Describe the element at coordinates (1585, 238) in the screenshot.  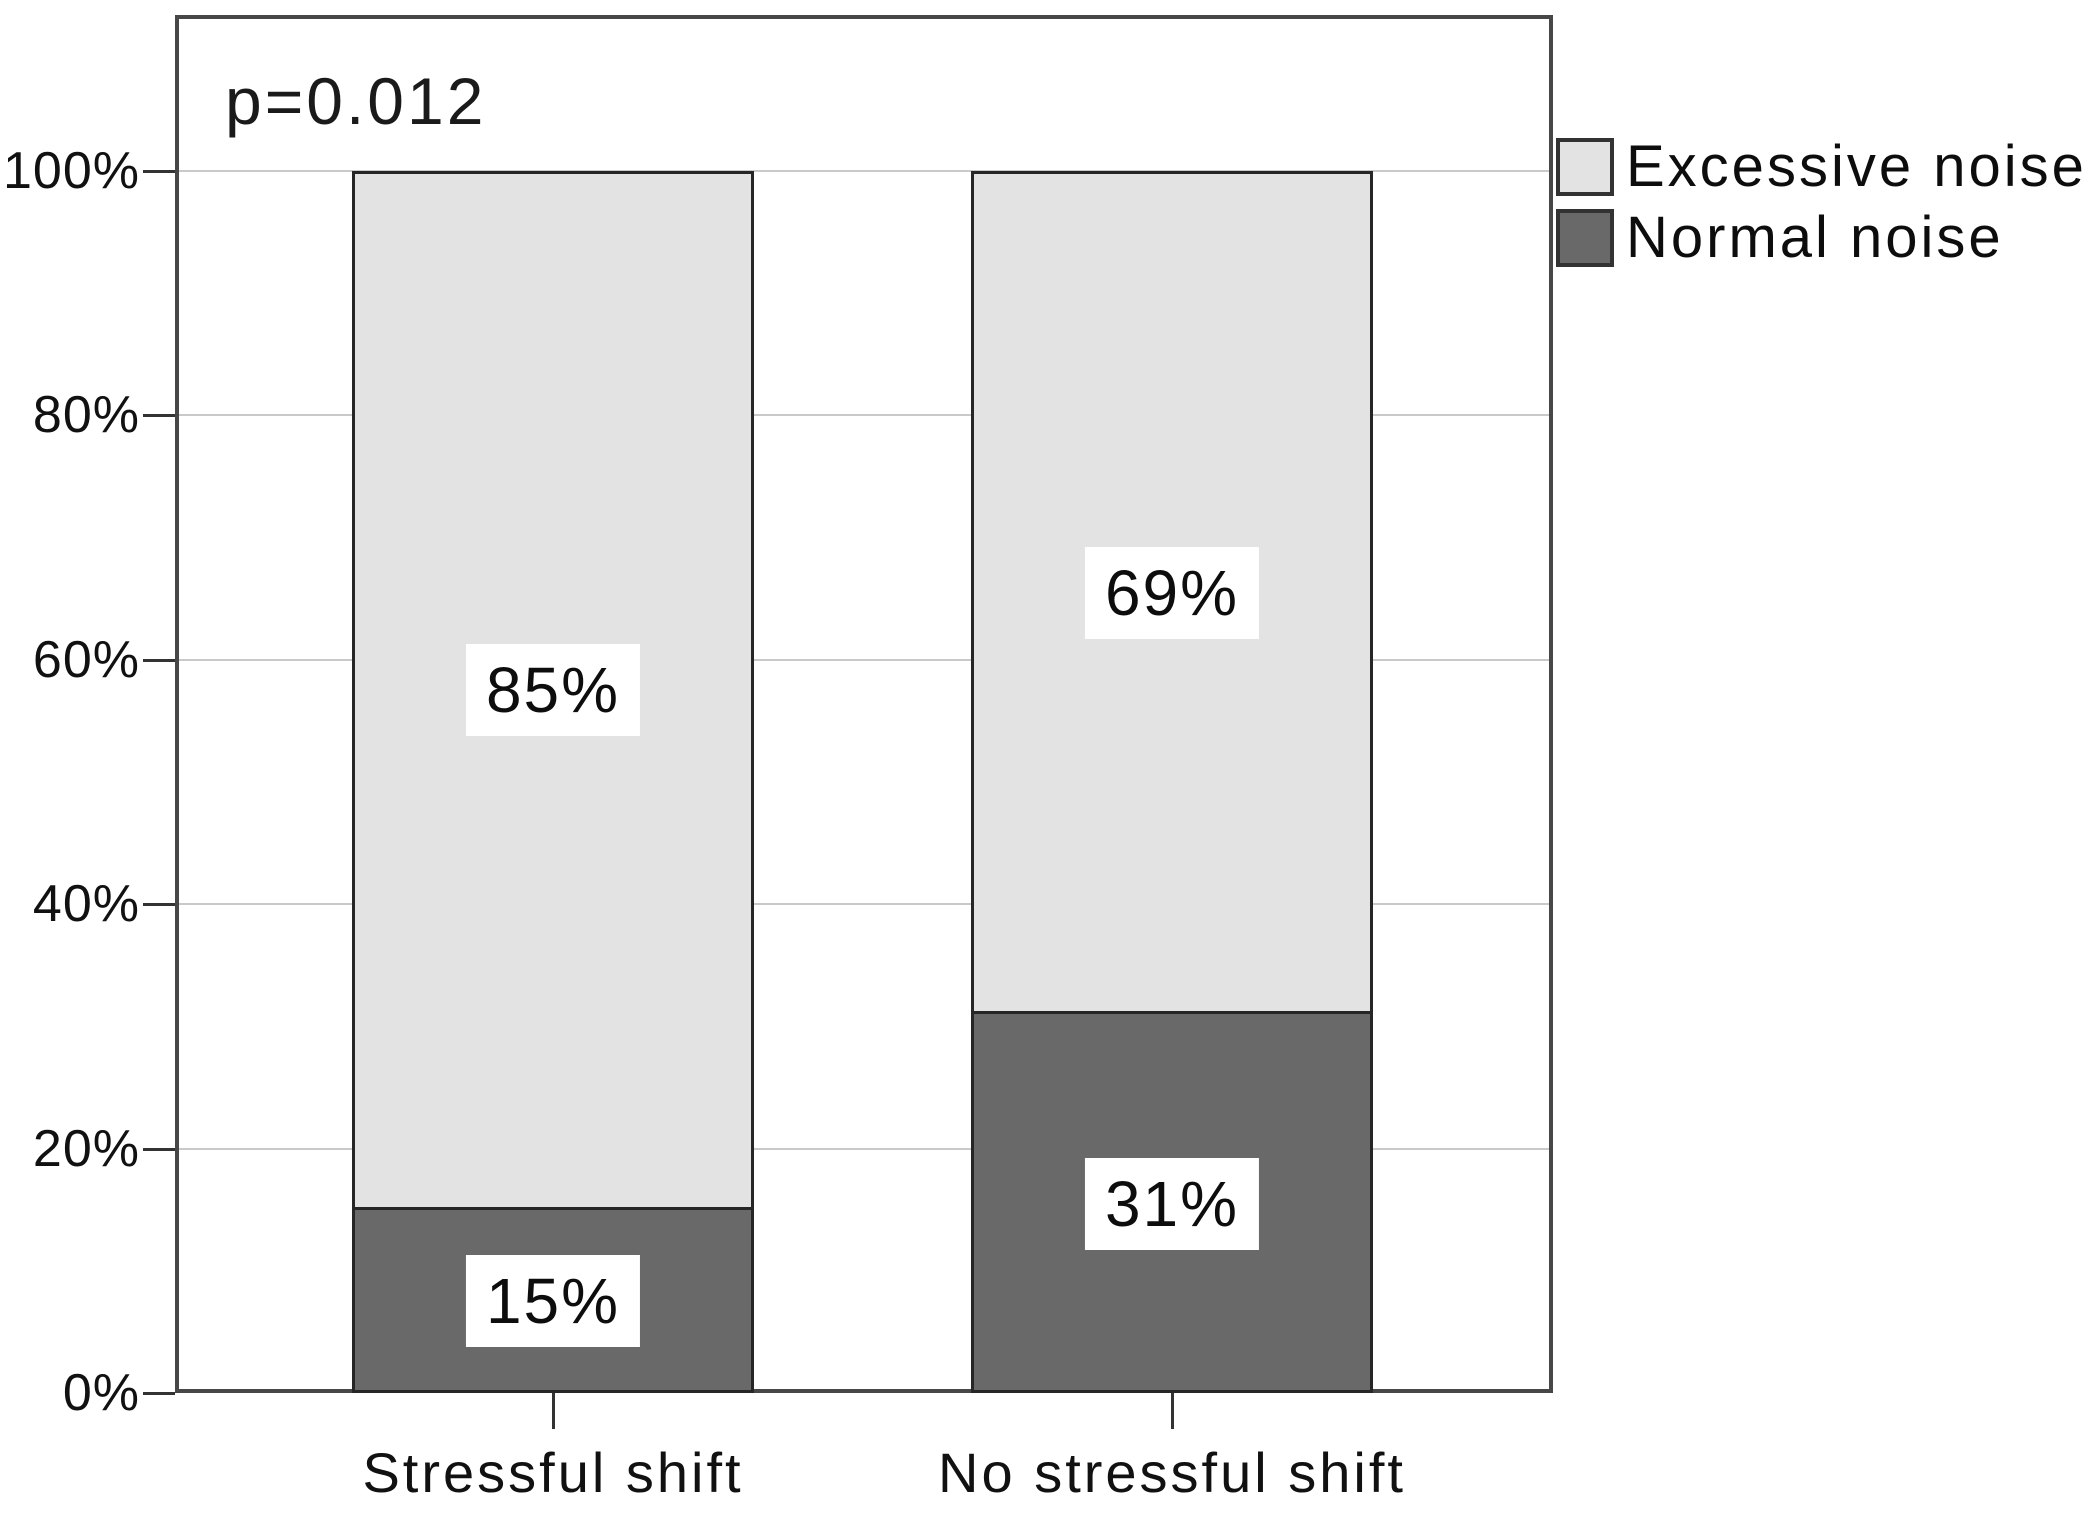
I see `legend-swatch-normal-noise` at that location.